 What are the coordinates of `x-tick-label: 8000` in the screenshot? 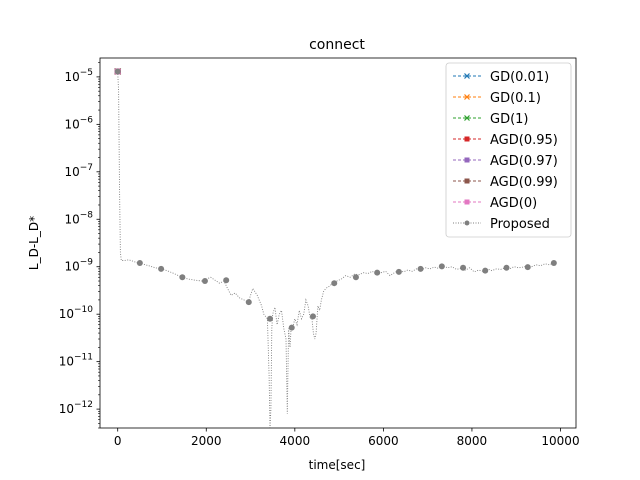 It's located at (472, 441).